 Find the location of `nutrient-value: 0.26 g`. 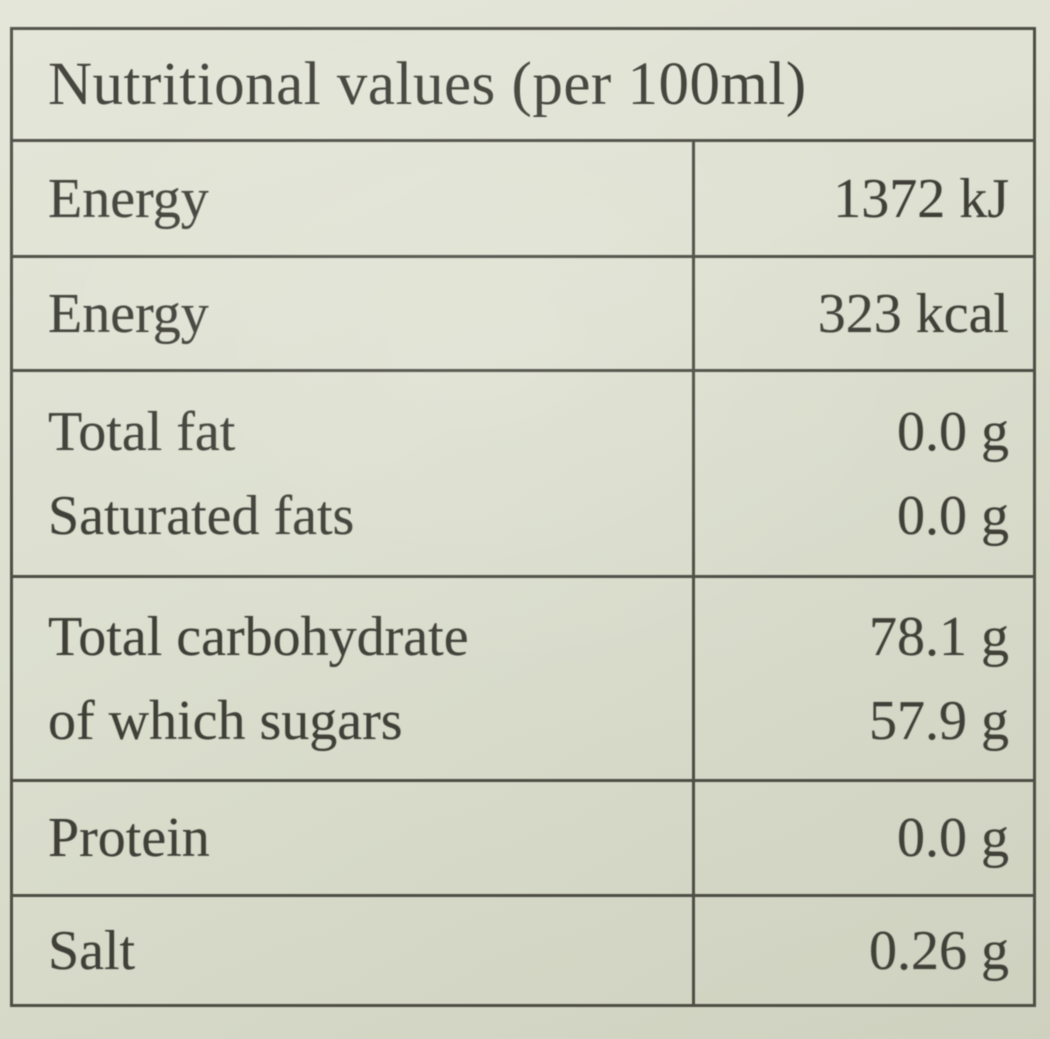

nutrient-value: 0.26 g is located at coordinates (939, 950).